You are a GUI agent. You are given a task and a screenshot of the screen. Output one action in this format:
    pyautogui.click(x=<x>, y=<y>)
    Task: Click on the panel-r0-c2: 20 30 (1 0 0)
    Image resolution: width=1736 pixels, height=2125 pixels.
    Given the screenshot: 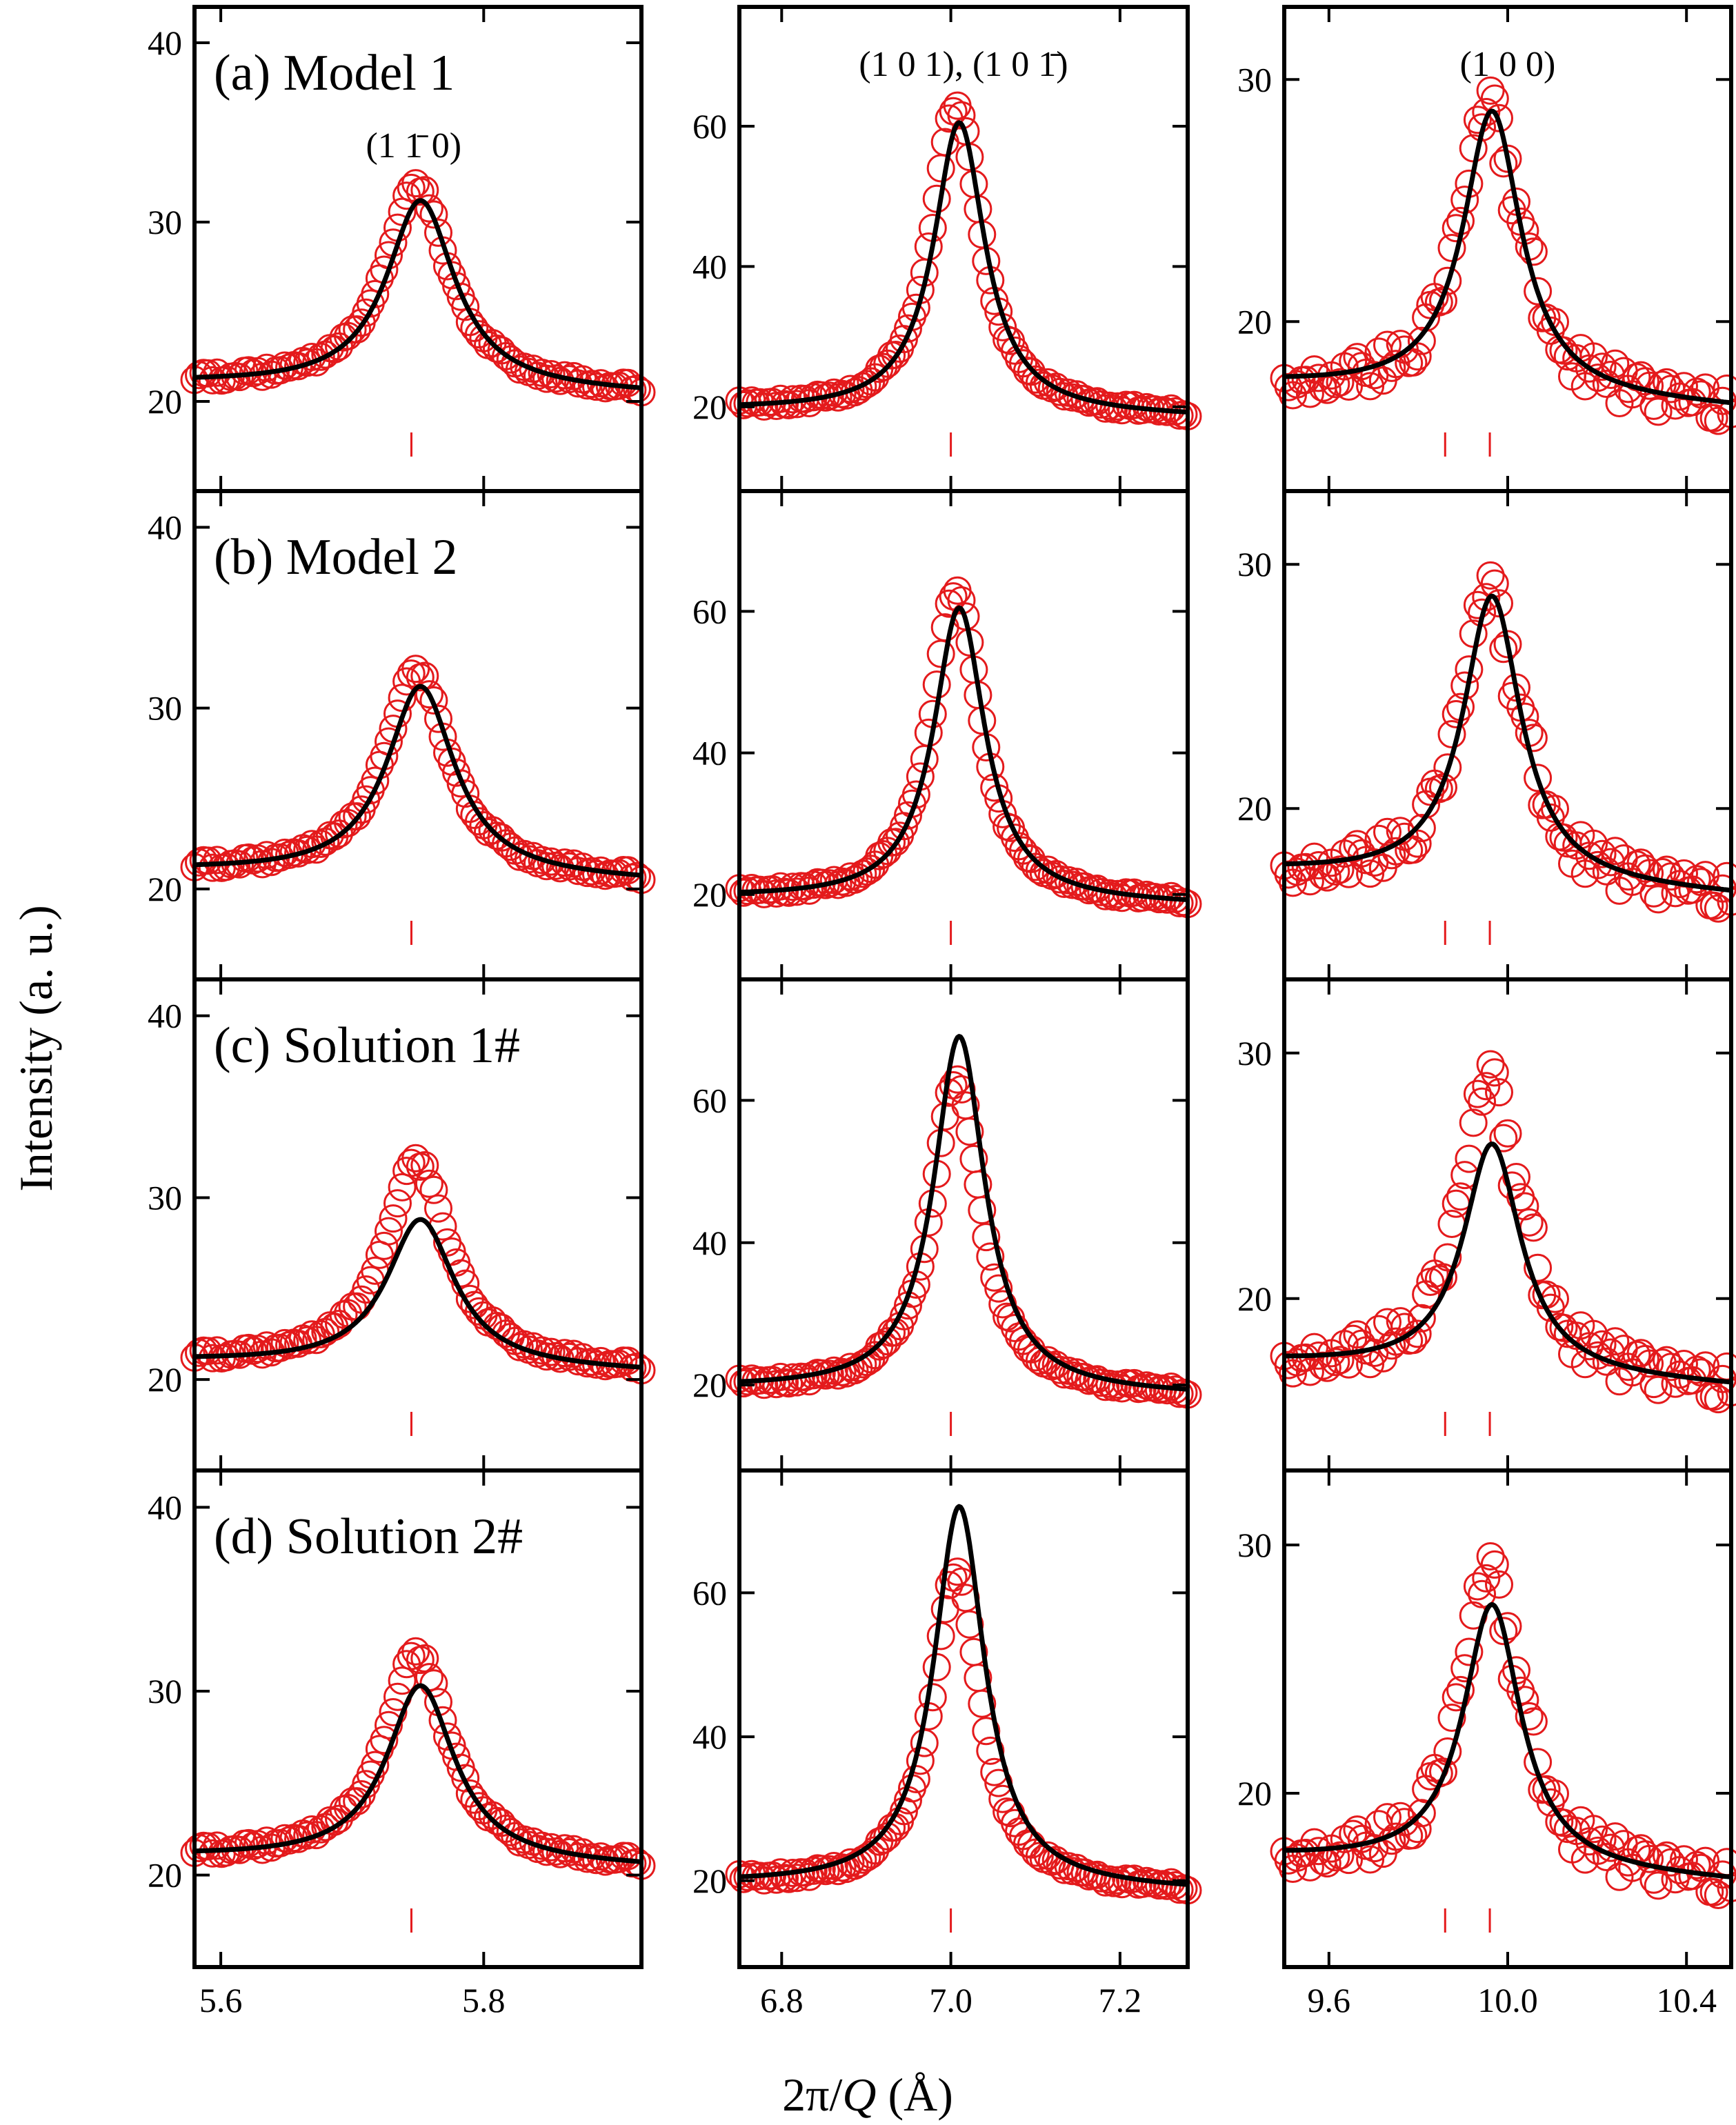 What is the action you would take?
    pyautogui.click(x=1486, y=249)
    